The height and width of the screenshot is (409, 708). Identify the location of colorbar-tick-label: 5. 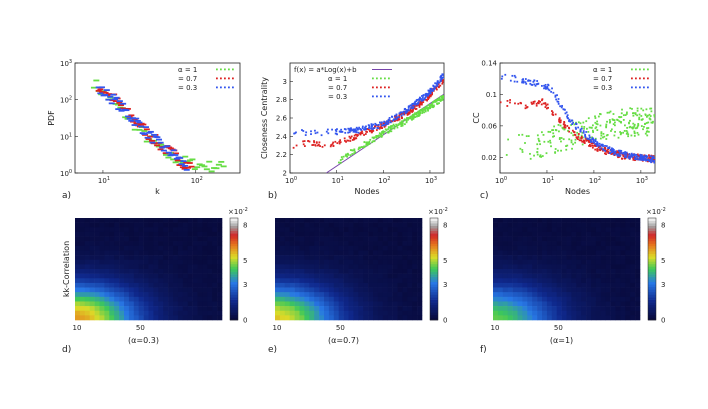
(663, 261).